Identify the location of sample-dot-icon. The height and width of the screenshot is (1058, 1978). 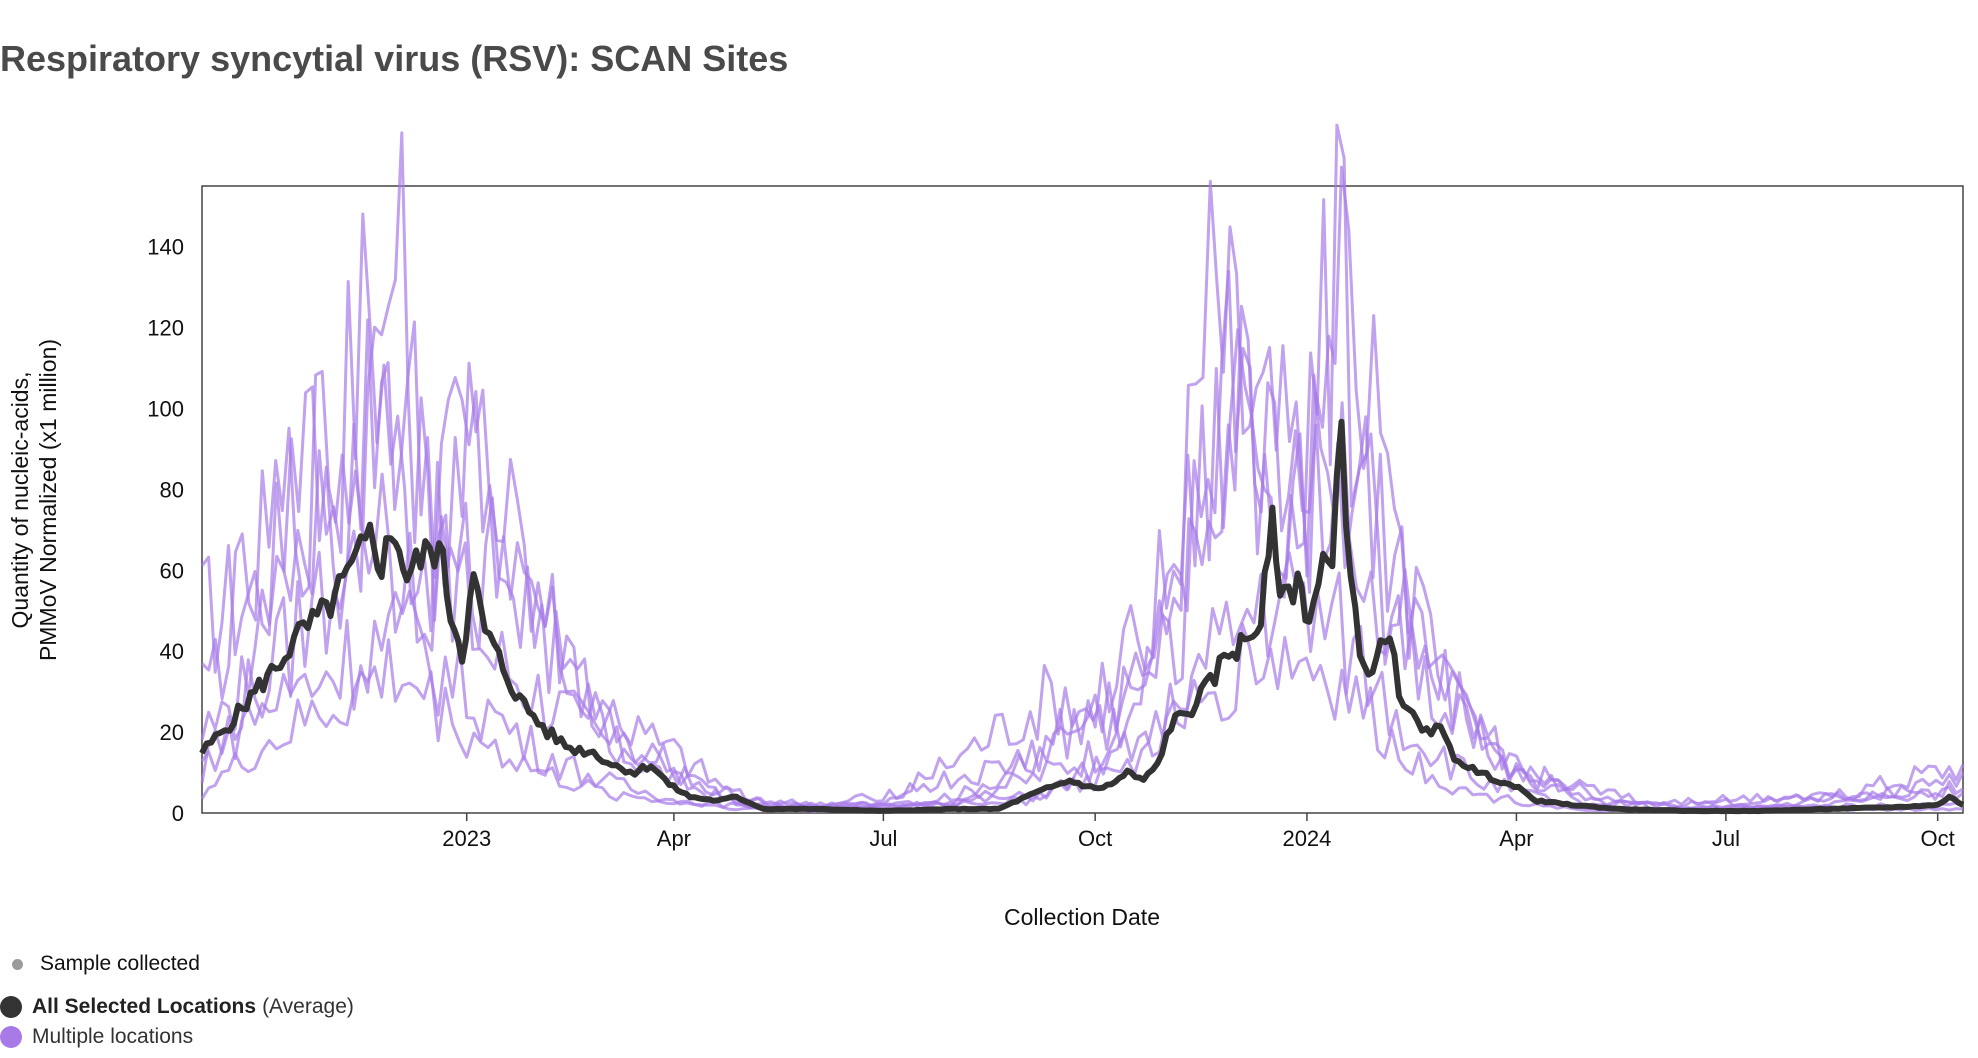
(17, 964).